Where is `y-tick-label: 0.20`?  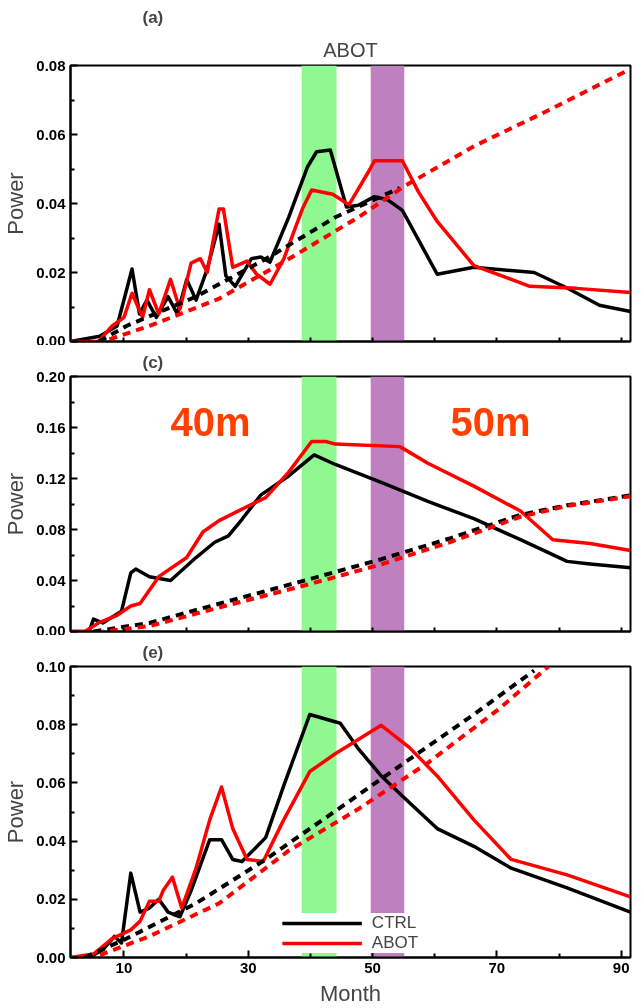 y-tick-label: 0.20 is located at coordinates (51, 376).